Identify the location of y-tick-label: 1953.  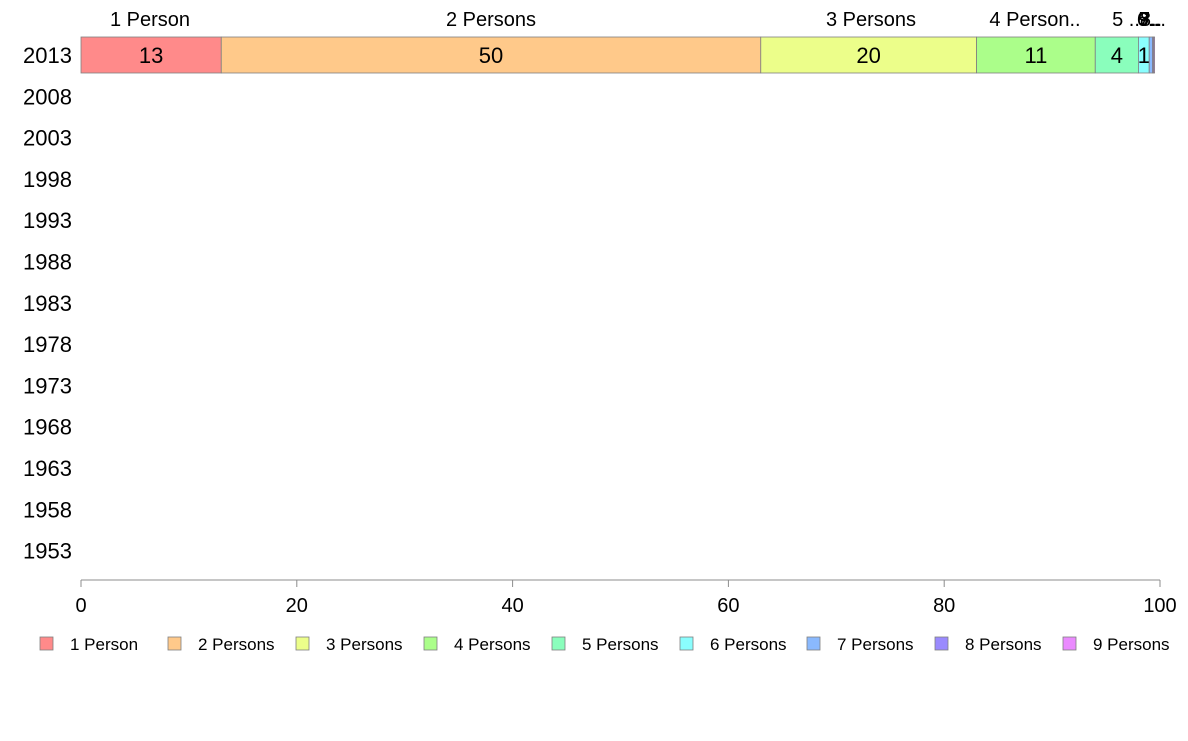
(47, 551).